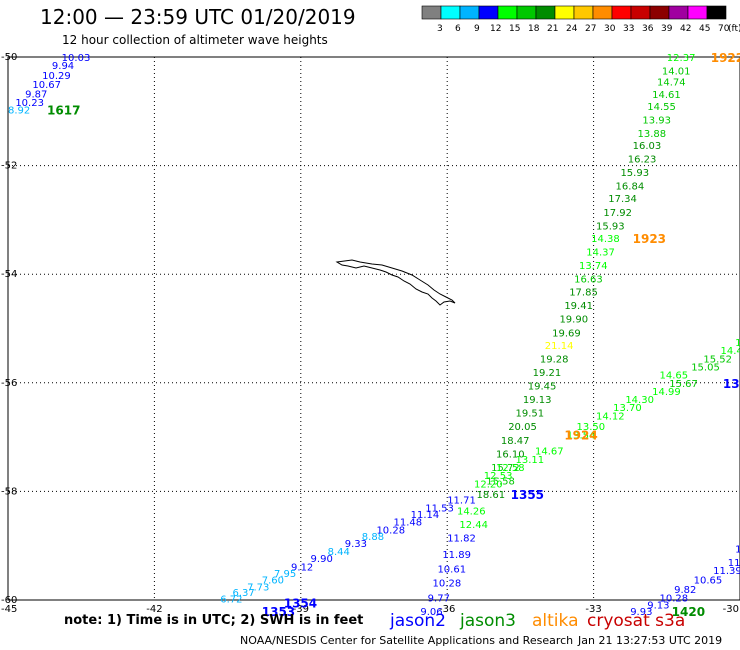  Describe the element at coordinates (510, 468) in the screenshot. I see `wave-height-label: 12.58` at that location.